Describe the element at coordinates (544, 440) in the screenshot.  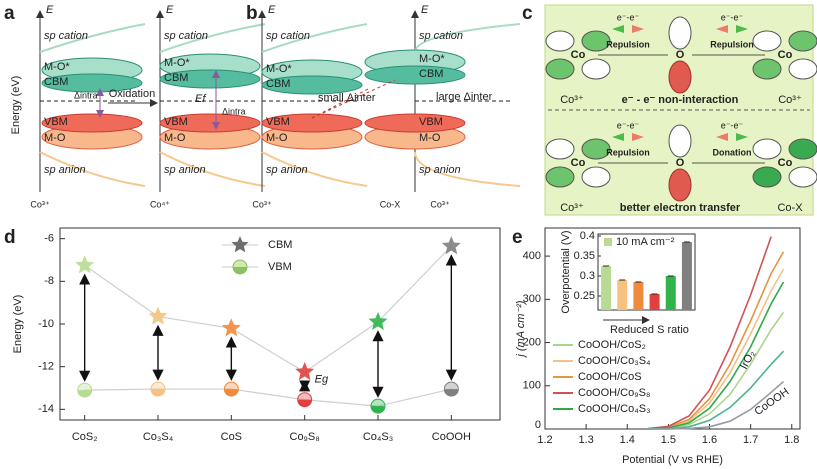
I see `x-tick-label: 1.2` at that location.